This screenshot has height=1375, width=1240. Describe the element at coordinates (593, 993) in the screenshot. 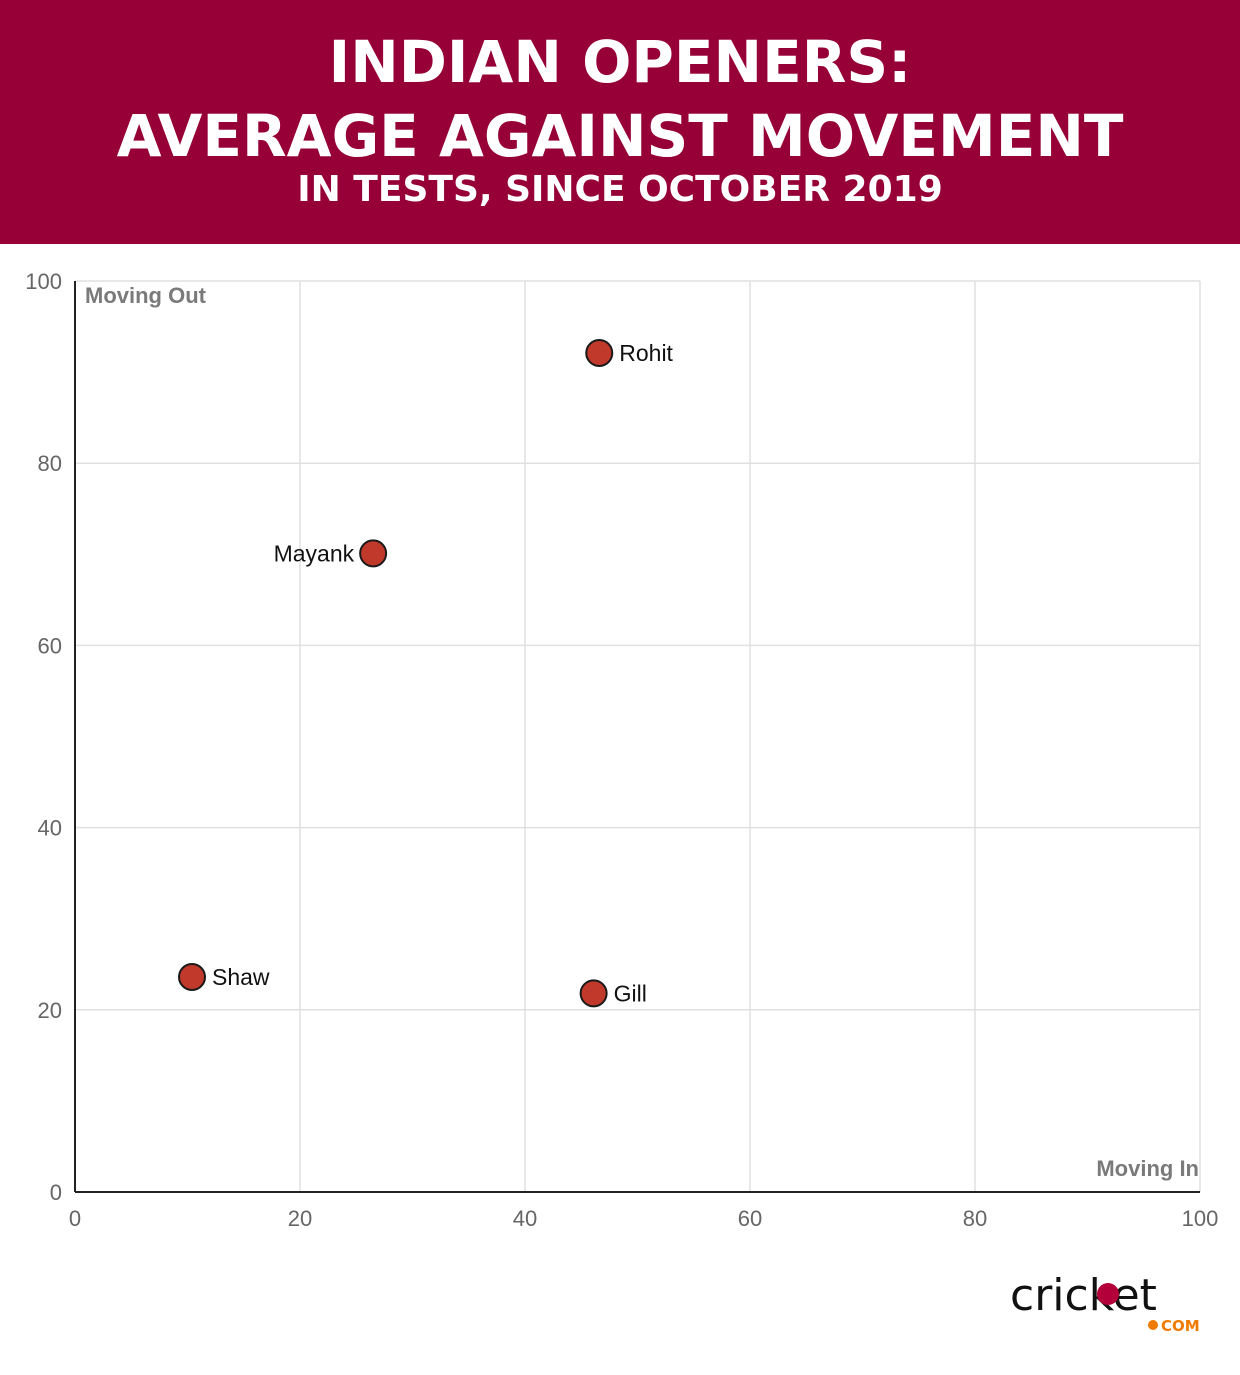

I see `data-point-gill` at that location.